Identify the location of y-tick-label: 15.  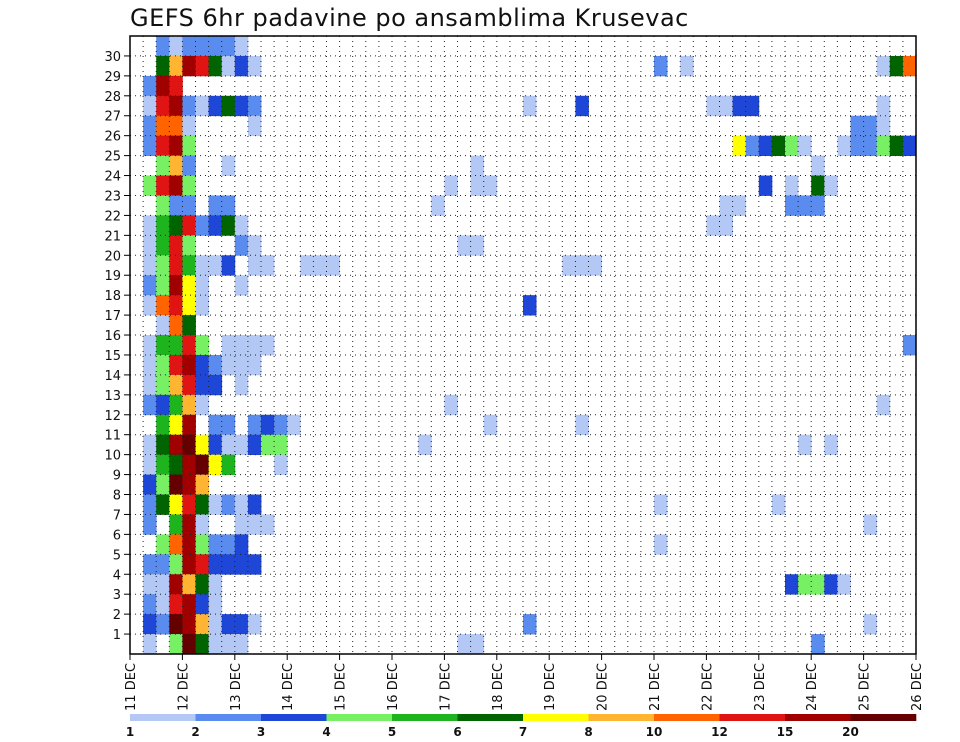
(112, 356).